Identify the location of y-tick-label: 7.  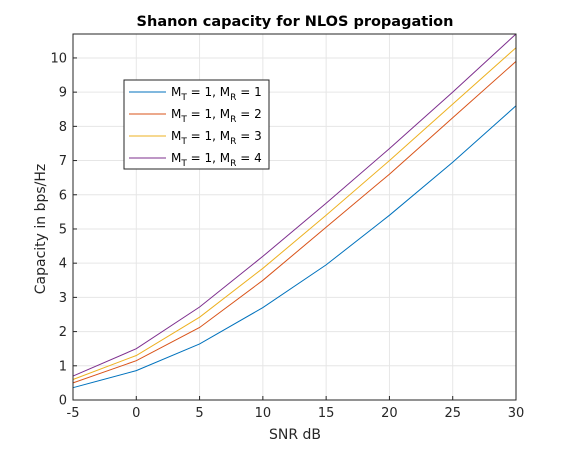
(63, 161).